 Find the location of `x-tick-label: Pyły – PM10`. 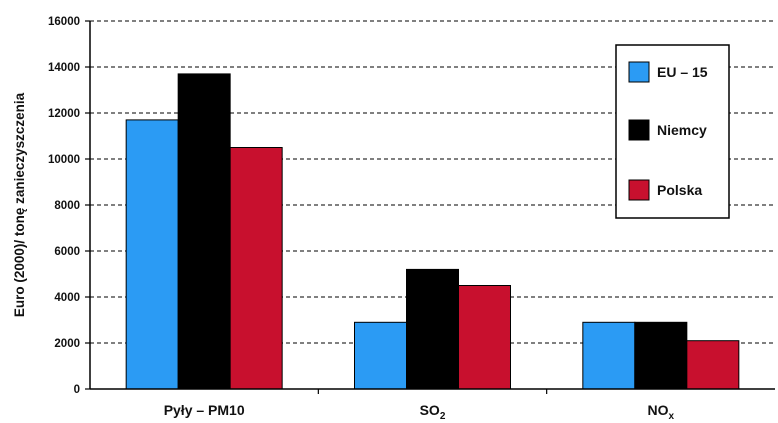

x-tick-label: Pyły – PM10 is located at coordinates (204, 410).